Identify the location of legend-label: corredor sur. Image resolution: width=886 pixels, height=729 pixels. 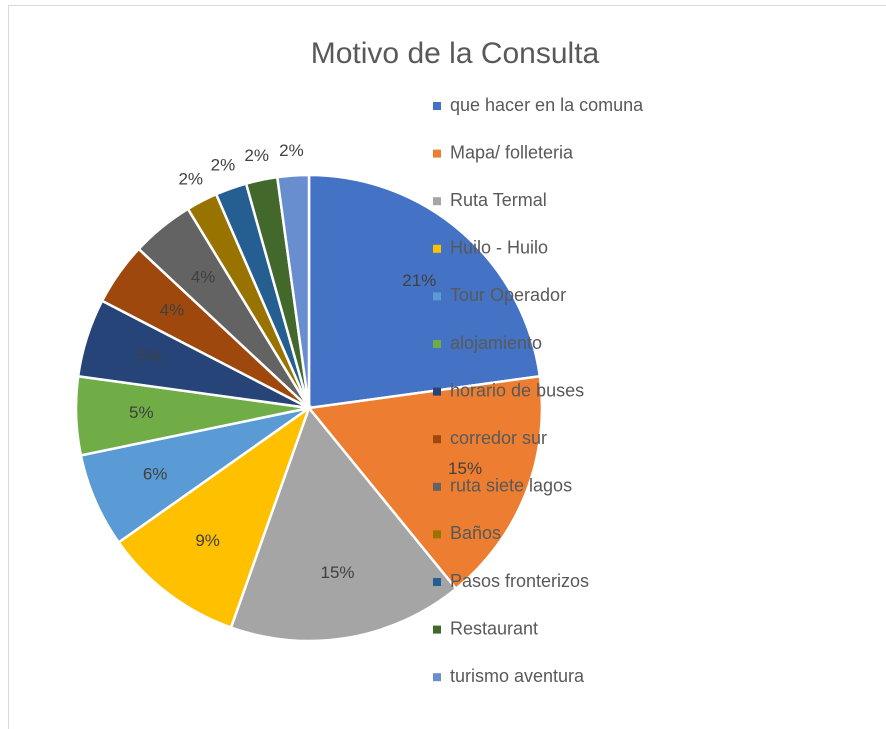
(498, 438).